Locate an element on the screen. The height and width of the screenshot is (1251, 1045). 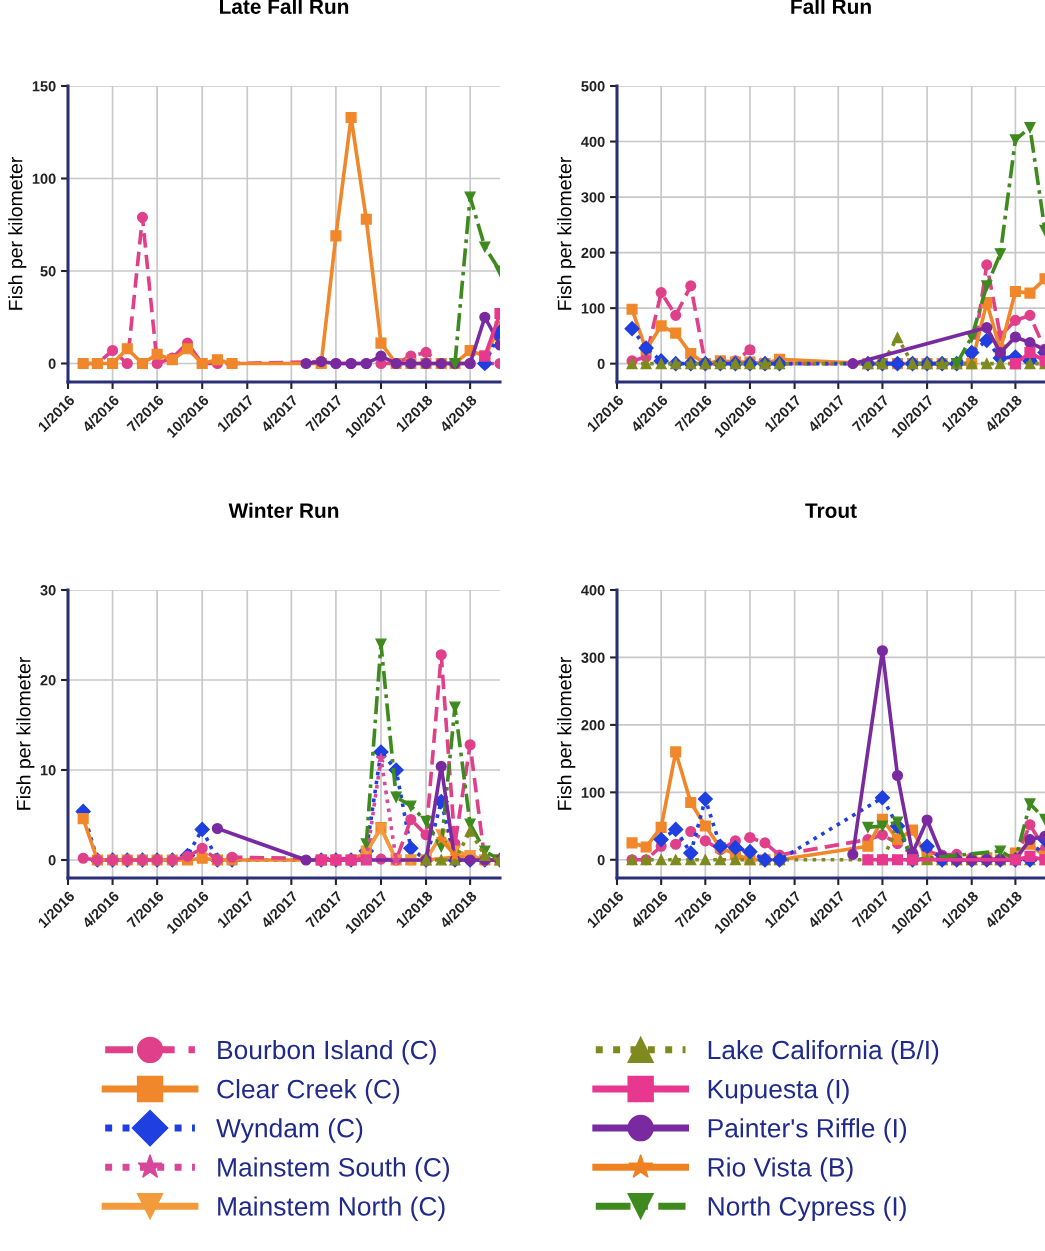
chart-title: Trout is located at coordinates (831, 510).